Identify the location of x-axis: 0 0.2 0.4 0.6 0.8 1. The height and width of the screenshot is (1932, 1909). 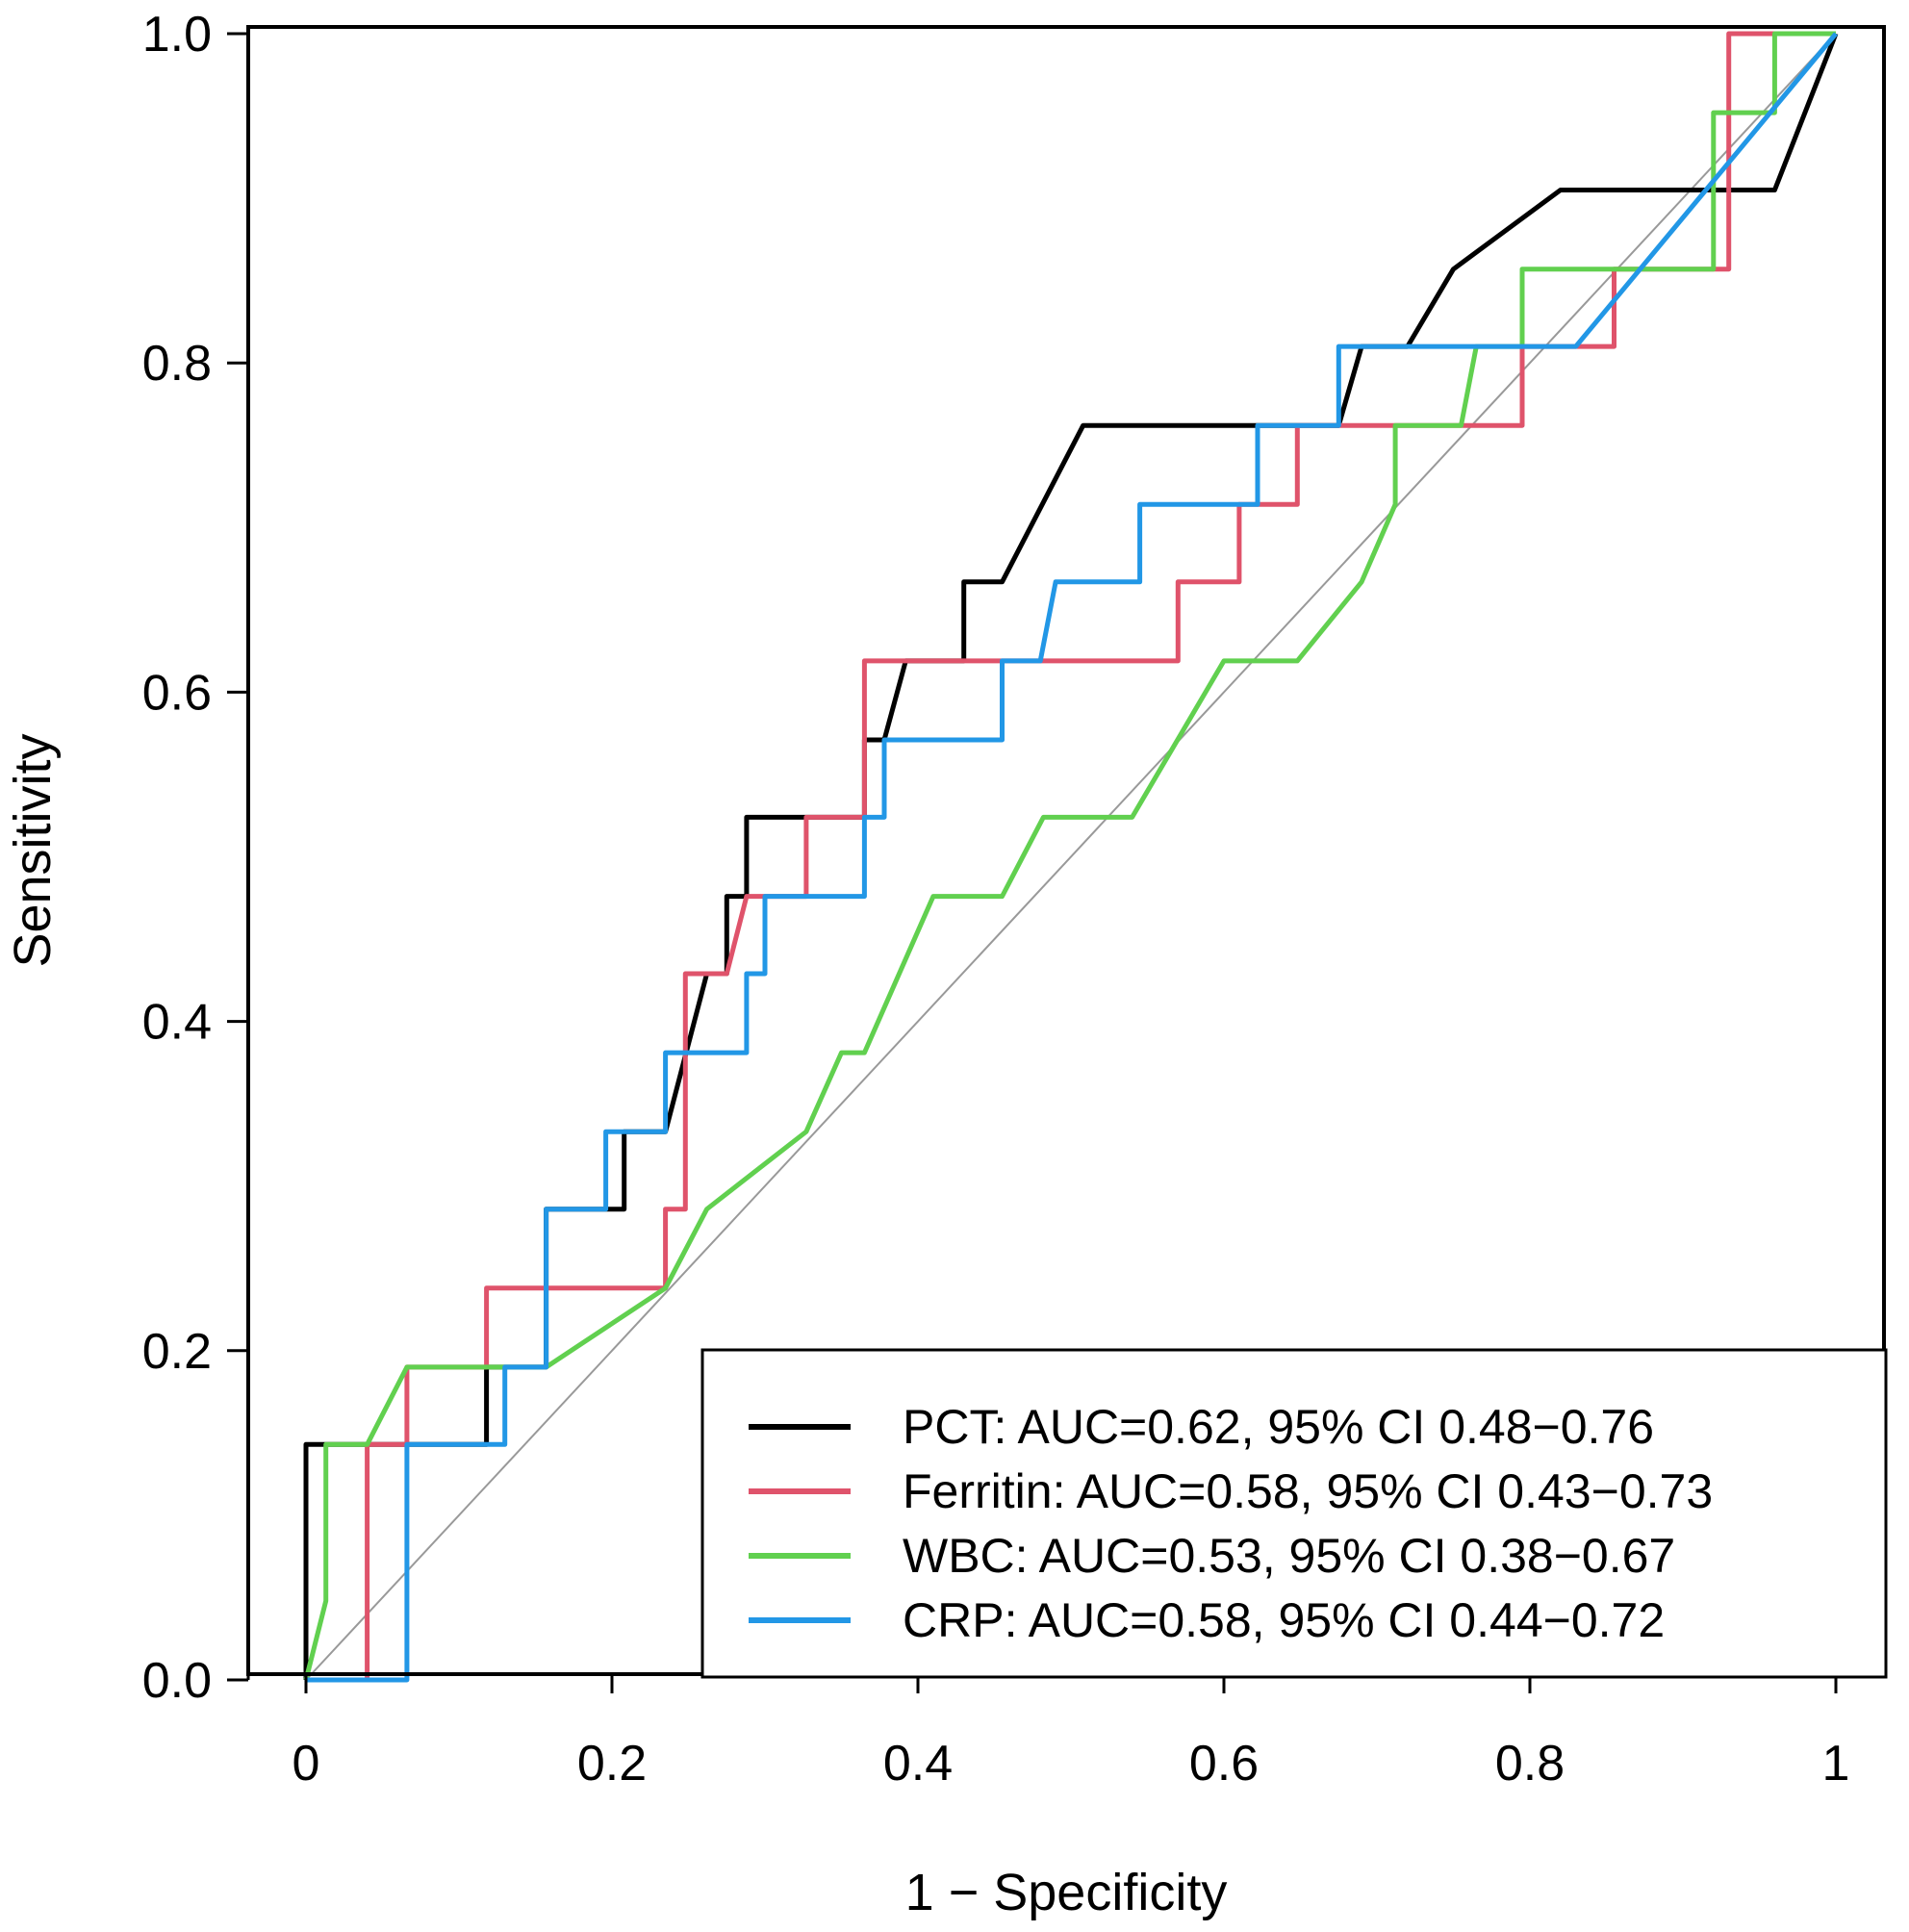
(1071, 1732).